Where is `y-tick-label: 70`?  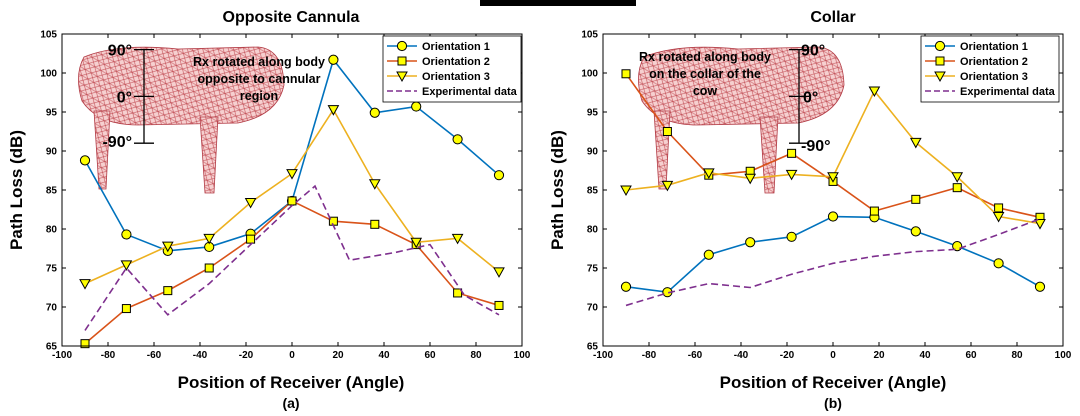
y-tick-label: 70 is located at coordinates (52, 308).